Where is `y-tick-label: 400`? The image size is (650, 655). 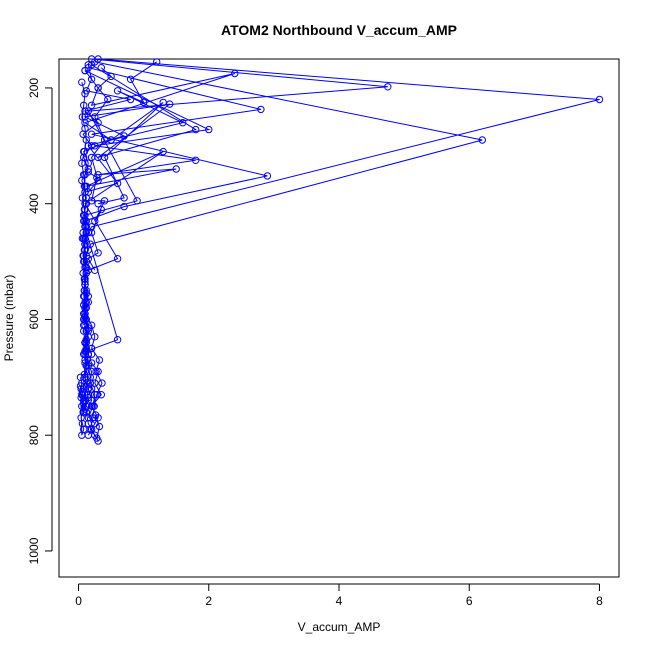
y-tick-label: 400 is located at coordinates (34, 203).